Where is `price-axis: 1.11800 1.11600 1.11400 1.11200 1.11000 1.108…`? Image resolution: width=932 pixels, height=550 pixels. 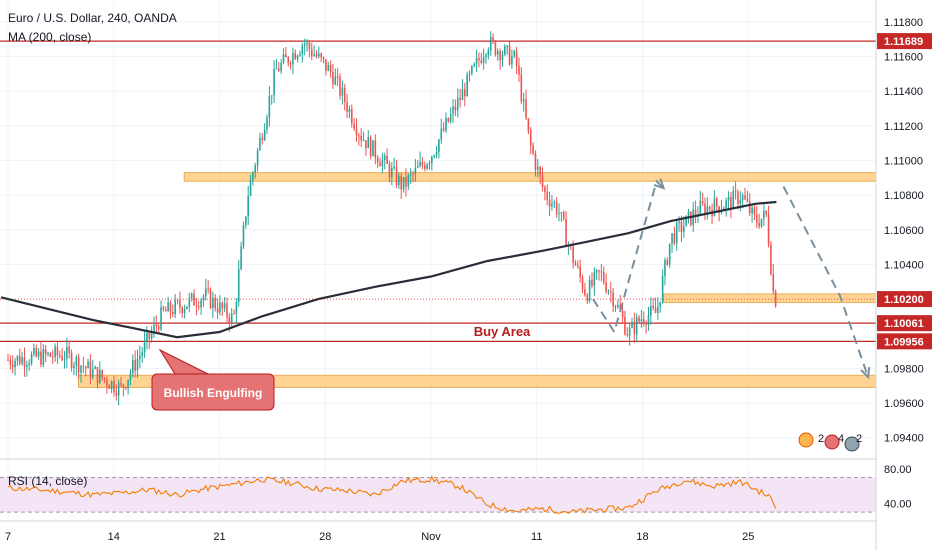
price-axis: 1.11800 1.11600 1.11400 1.11200 1.11000 1.108… is located at coordinates (904, 231).